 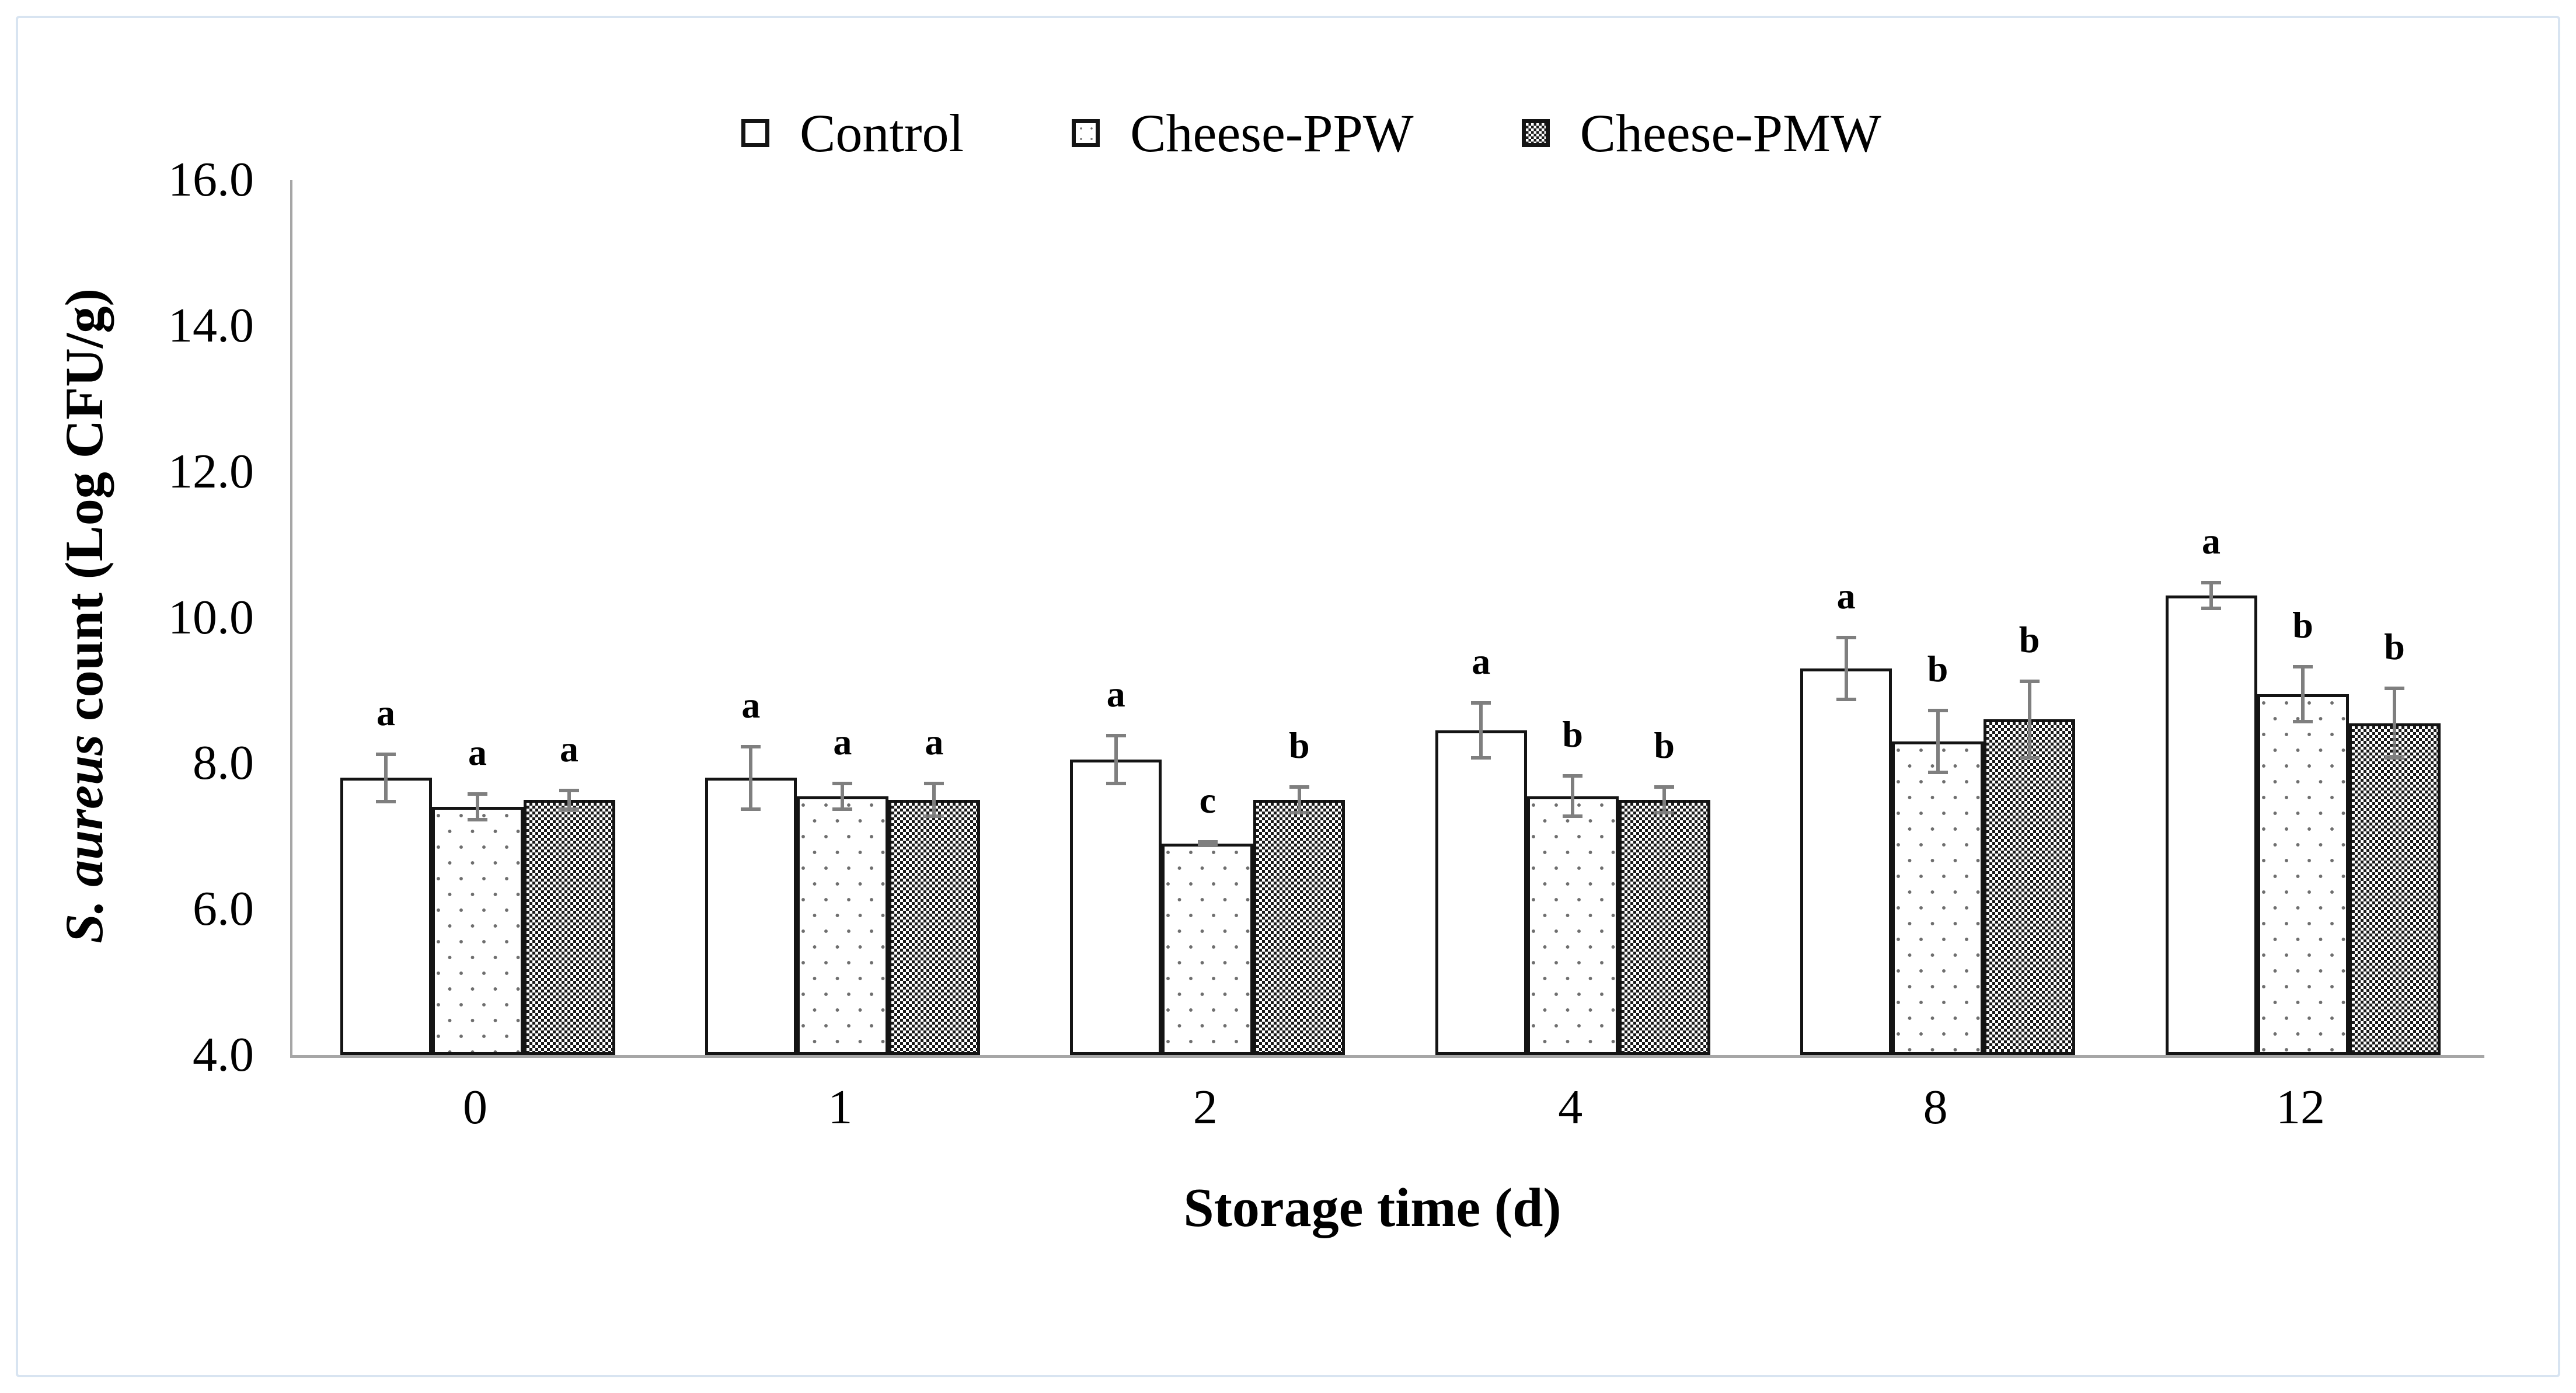 I want to click on sig-letter-control-day2: a, so click(x=1115, y=694).